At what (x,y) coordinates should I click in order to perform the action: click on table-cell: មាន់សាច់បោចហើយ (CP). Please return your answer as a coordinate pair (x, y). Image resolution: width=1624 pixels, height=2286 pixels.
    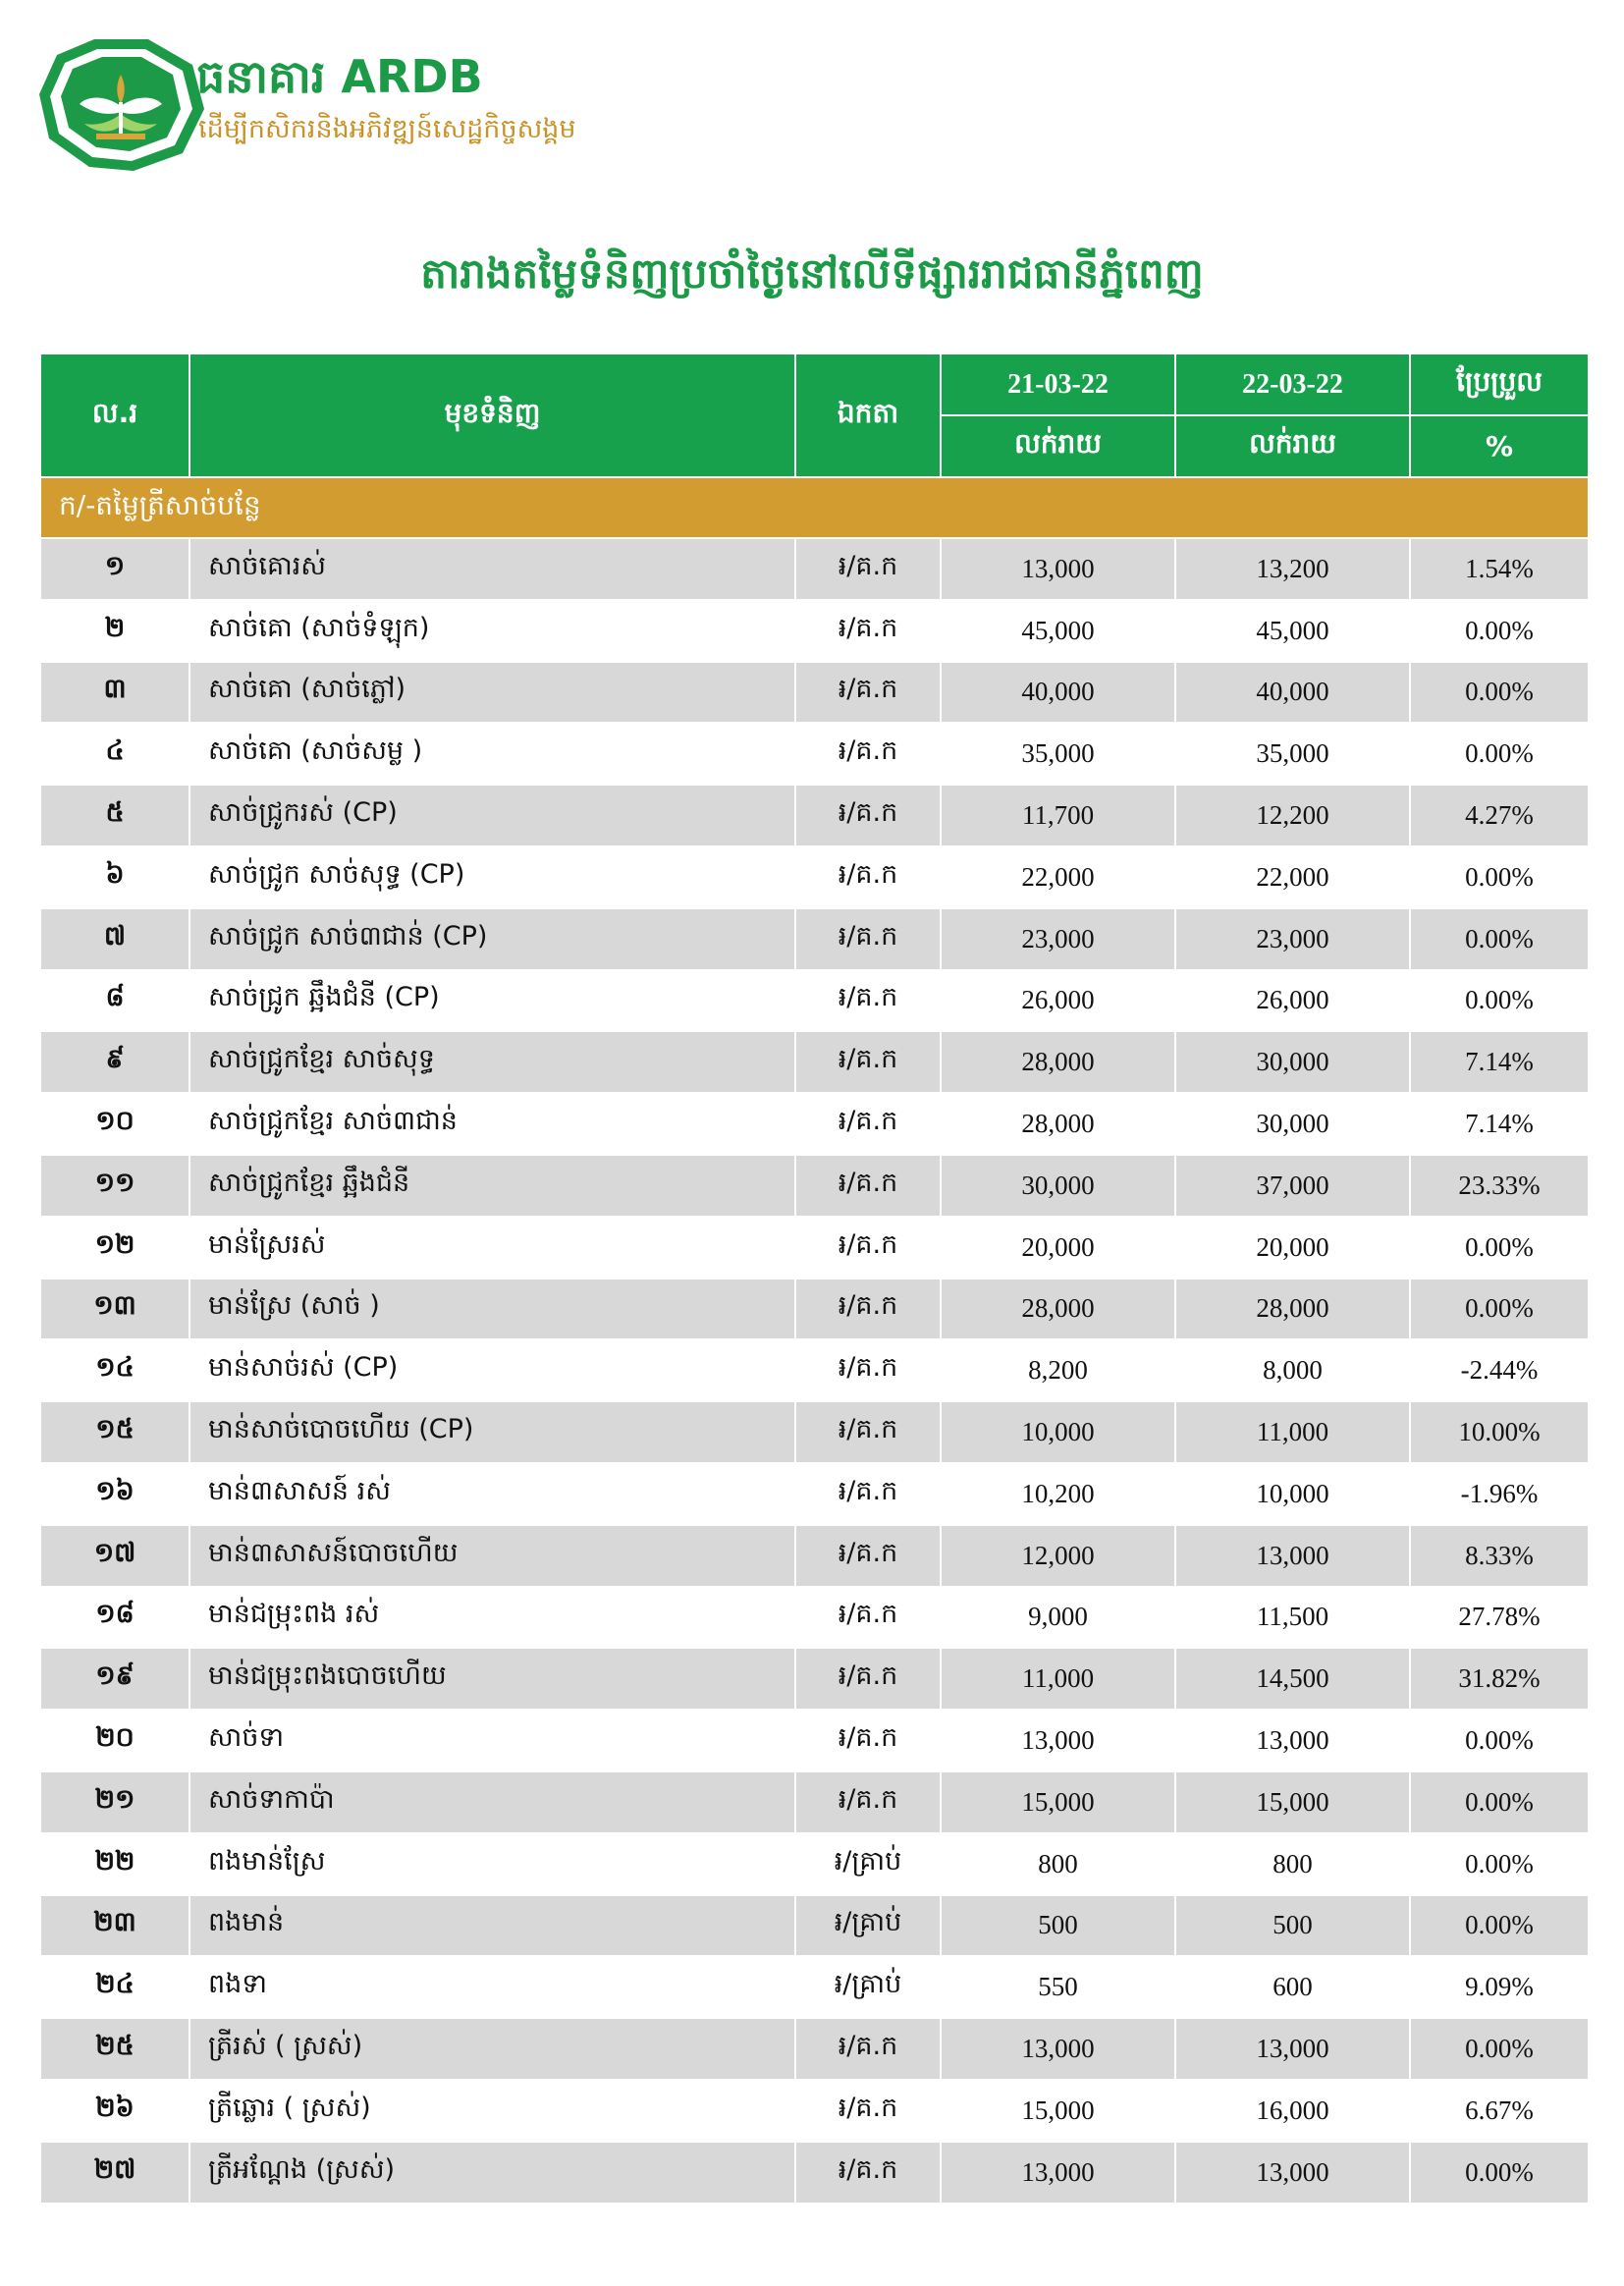
    Looking at the image, I should click on (492, 1432).